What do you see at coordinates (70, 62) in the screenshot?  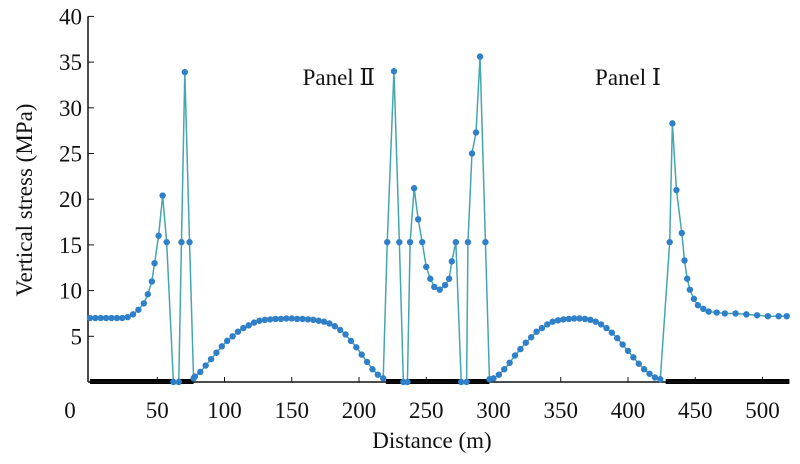 I see `y-tick-label: 35` at bounding box center [70, 62].